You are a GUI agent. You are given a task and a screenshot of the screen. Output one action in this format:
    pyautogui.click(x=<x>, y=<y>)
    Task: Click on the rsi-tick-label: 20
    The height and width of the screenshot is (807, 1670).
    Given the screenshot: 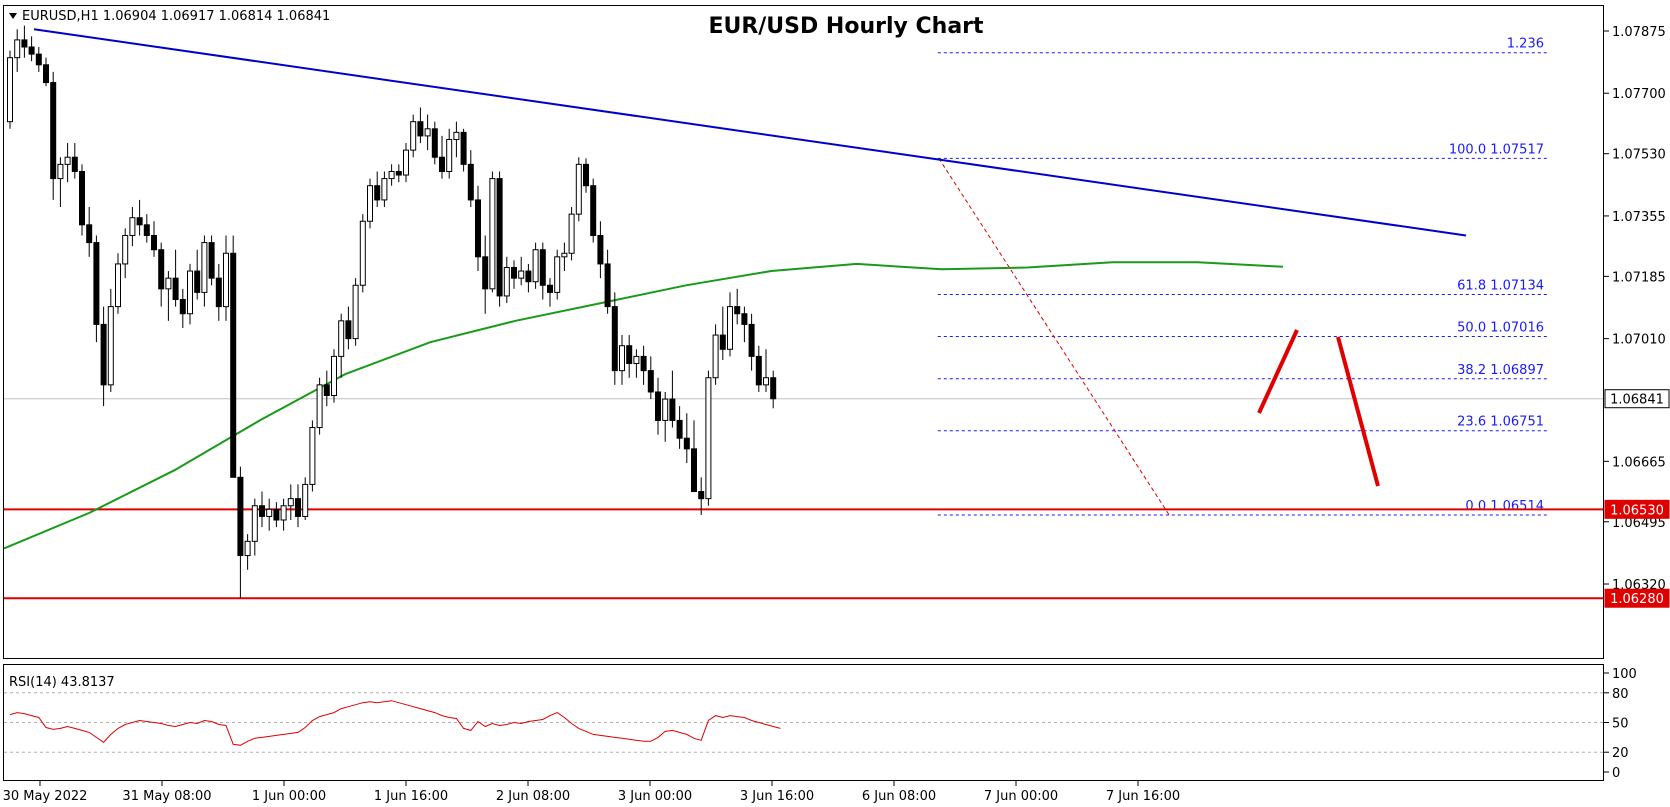 What is the action you would take?
    pyautogui.click(x=1620, y=753)
    